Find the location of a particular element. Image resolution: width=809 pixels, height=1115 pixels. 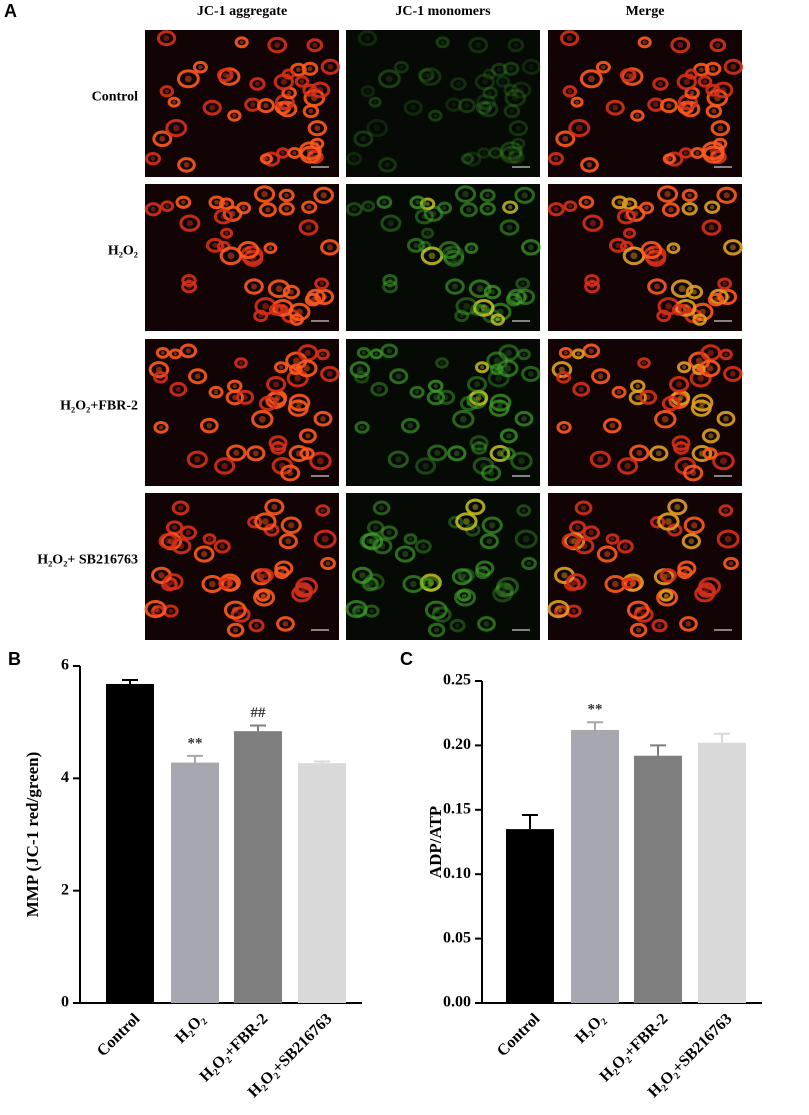

annotation: ## is located at coordinates (259, 713).